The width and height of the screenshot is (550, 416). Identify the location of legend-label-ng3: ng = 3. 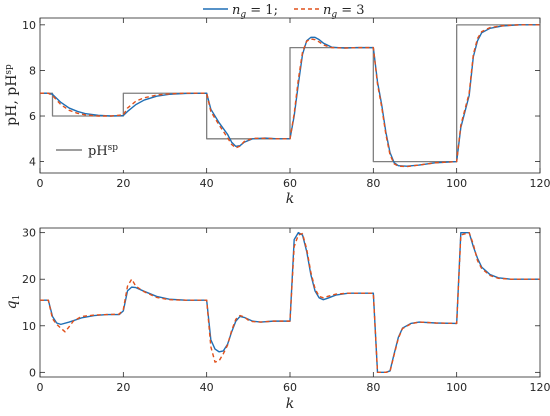
(344, 11).